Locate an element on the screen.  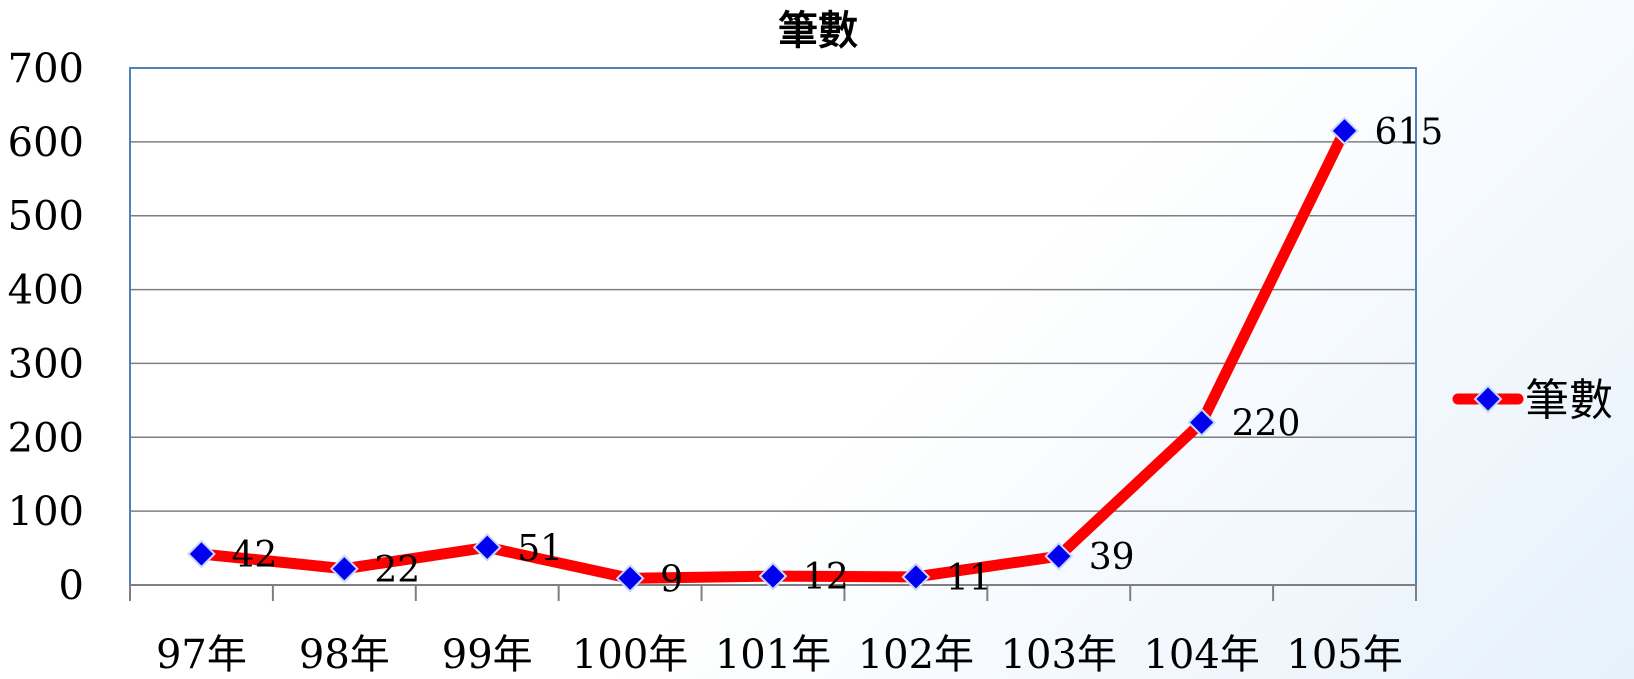
data-label: 12 is located at coordinates (826, 577).